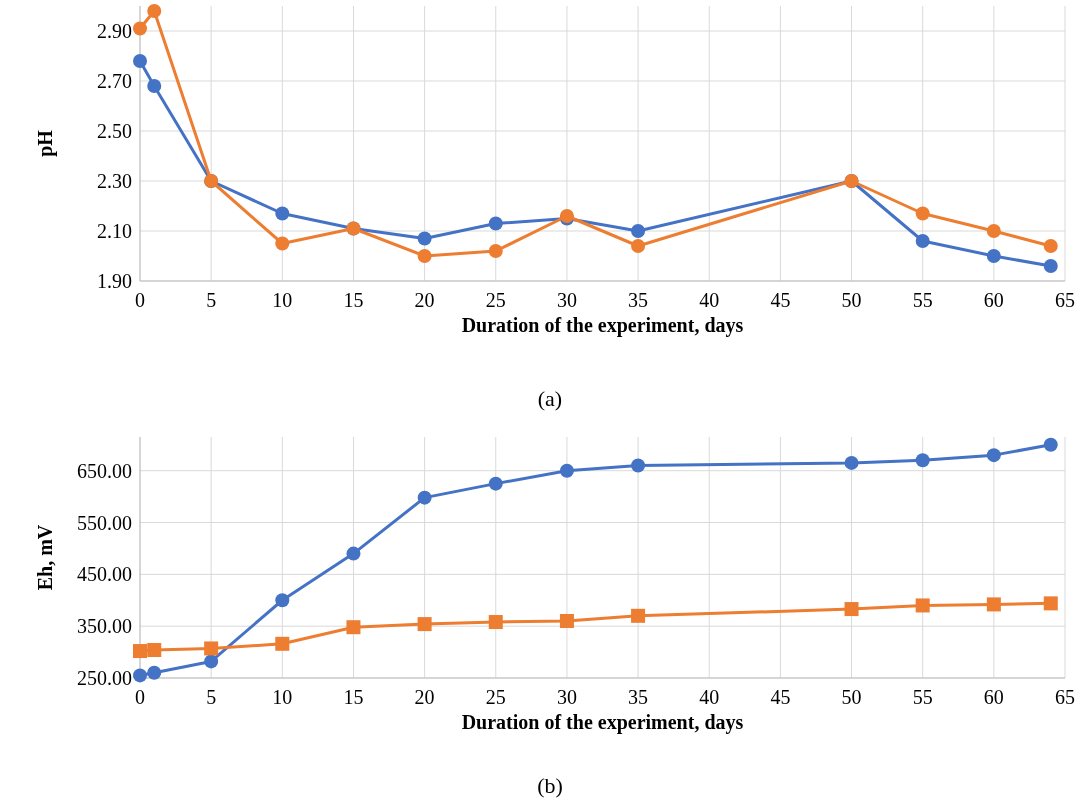 This screenshot has height=805, width=1080. What do you see at coordinates (114, 281) in the screenshot?
I see `y-tick-label: 1.90` at bounding box center [114, 281].